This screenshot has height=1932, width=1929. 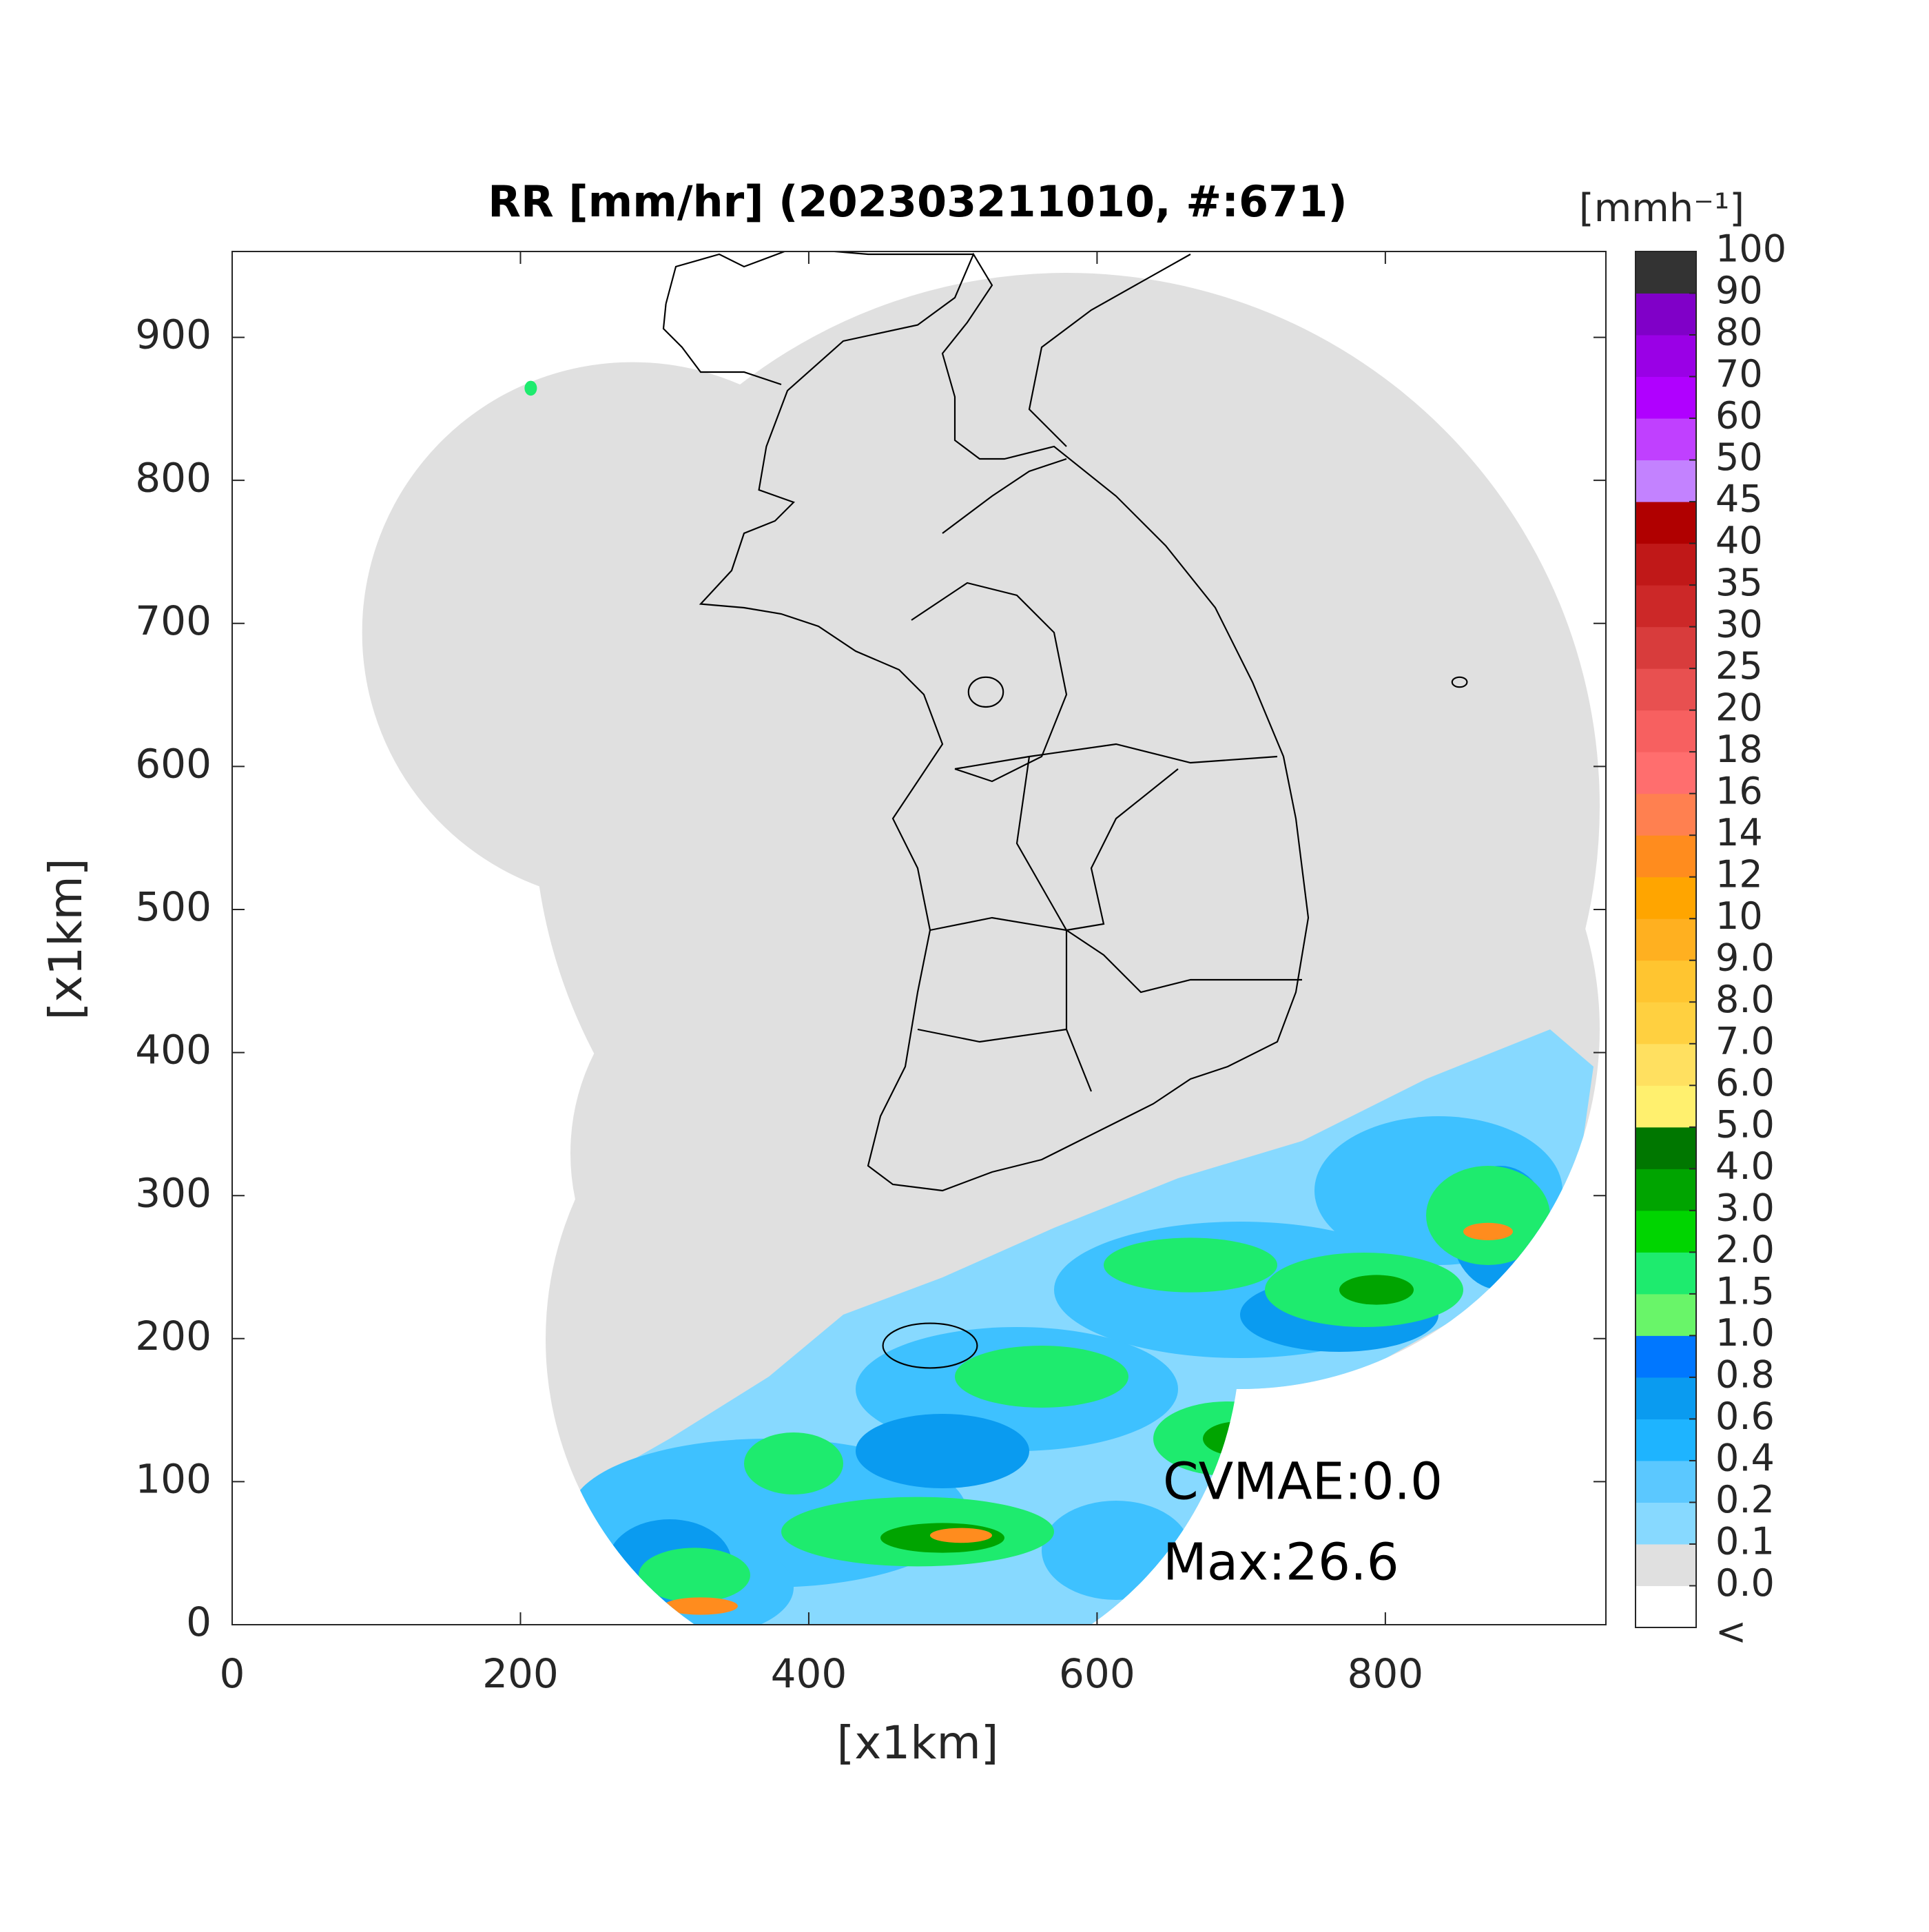 I want to click on colorbar-tick-label: 80, so click(x=1739, y=332).